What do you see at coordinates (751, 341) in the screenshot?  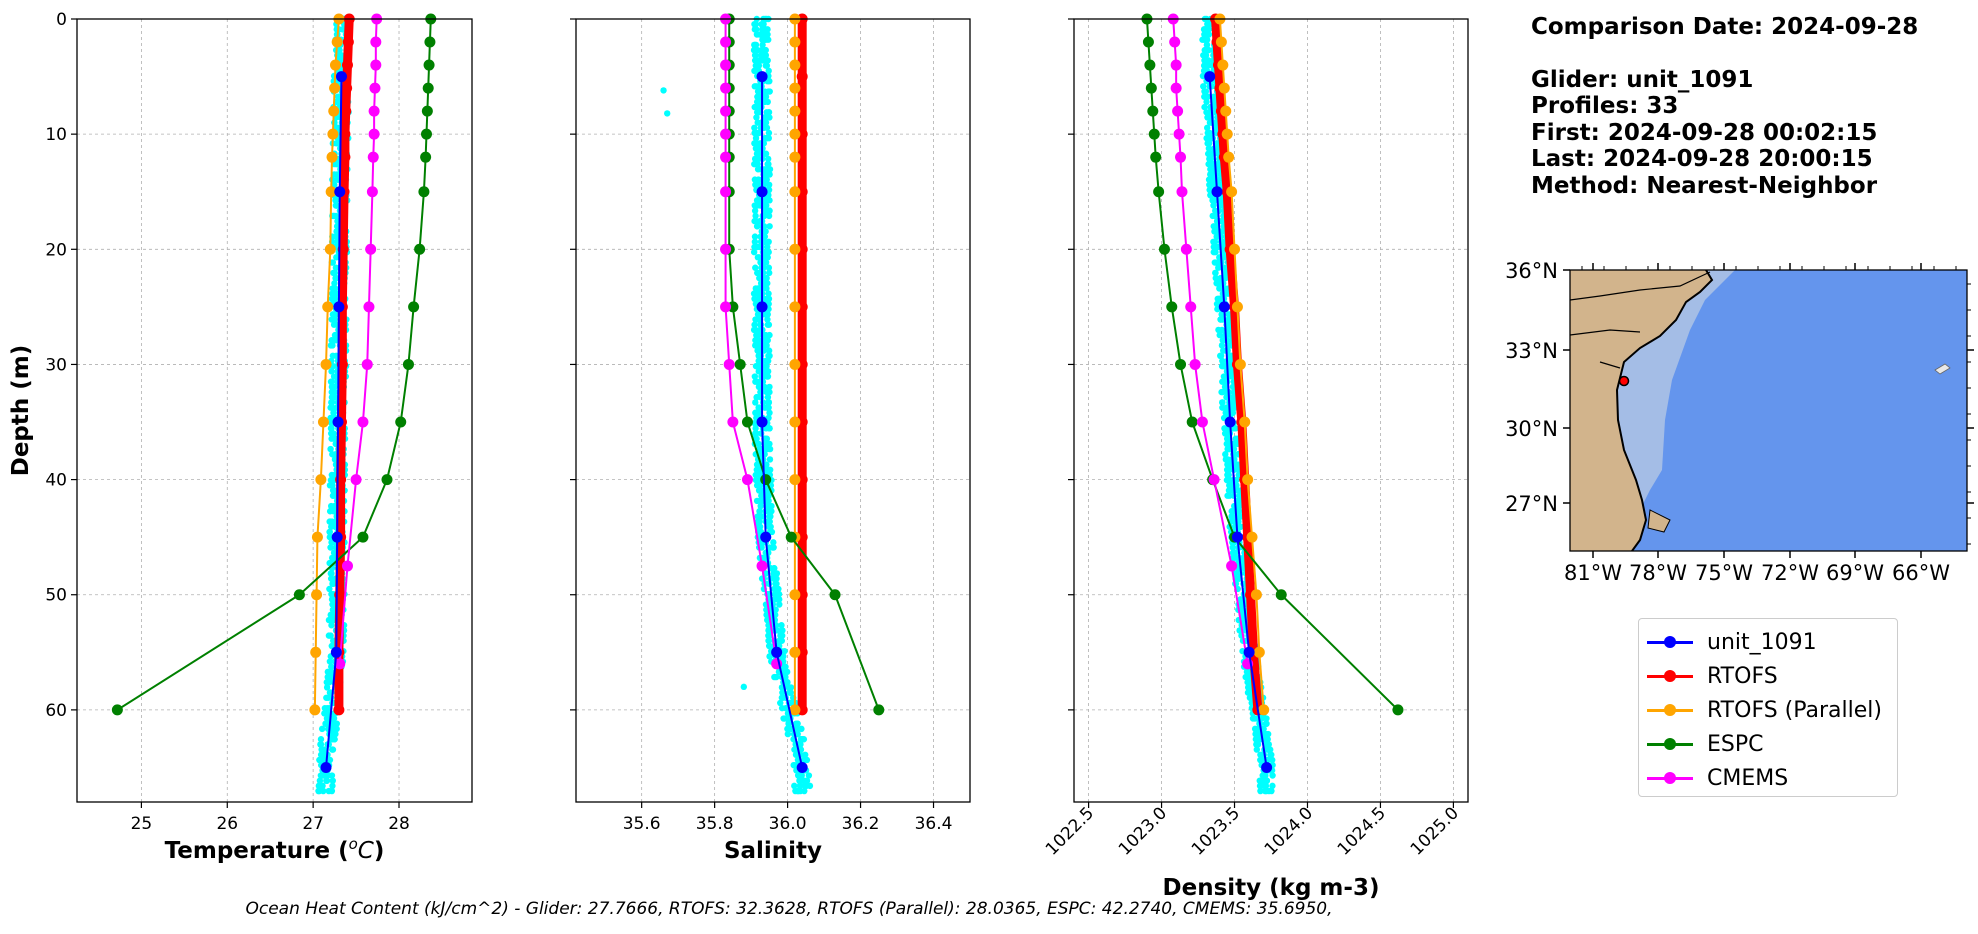 I see `series-cmems` at bounding box center [751, 341].